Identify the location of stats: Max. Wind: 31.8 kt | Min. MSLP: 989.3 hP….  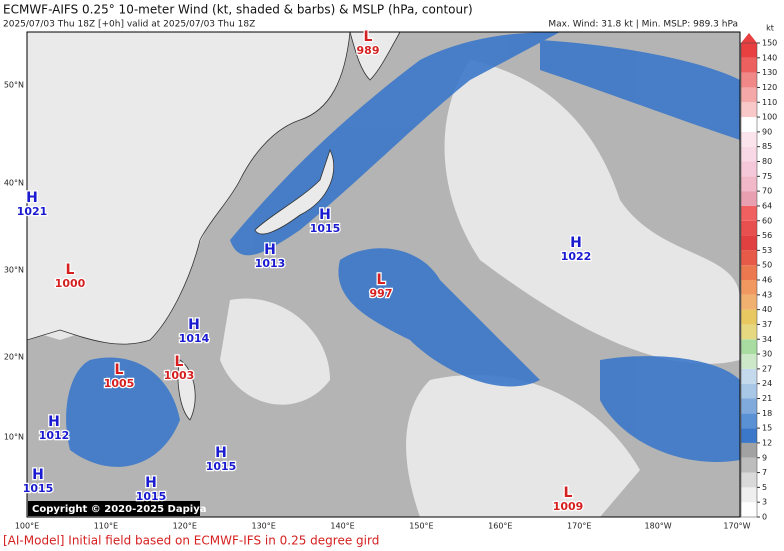
(643, 25).